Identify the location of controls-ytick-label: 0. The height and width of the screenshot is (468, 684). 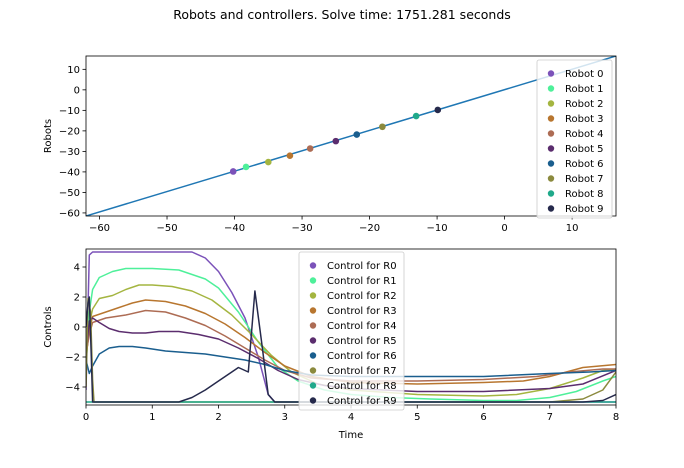
(77, 328).